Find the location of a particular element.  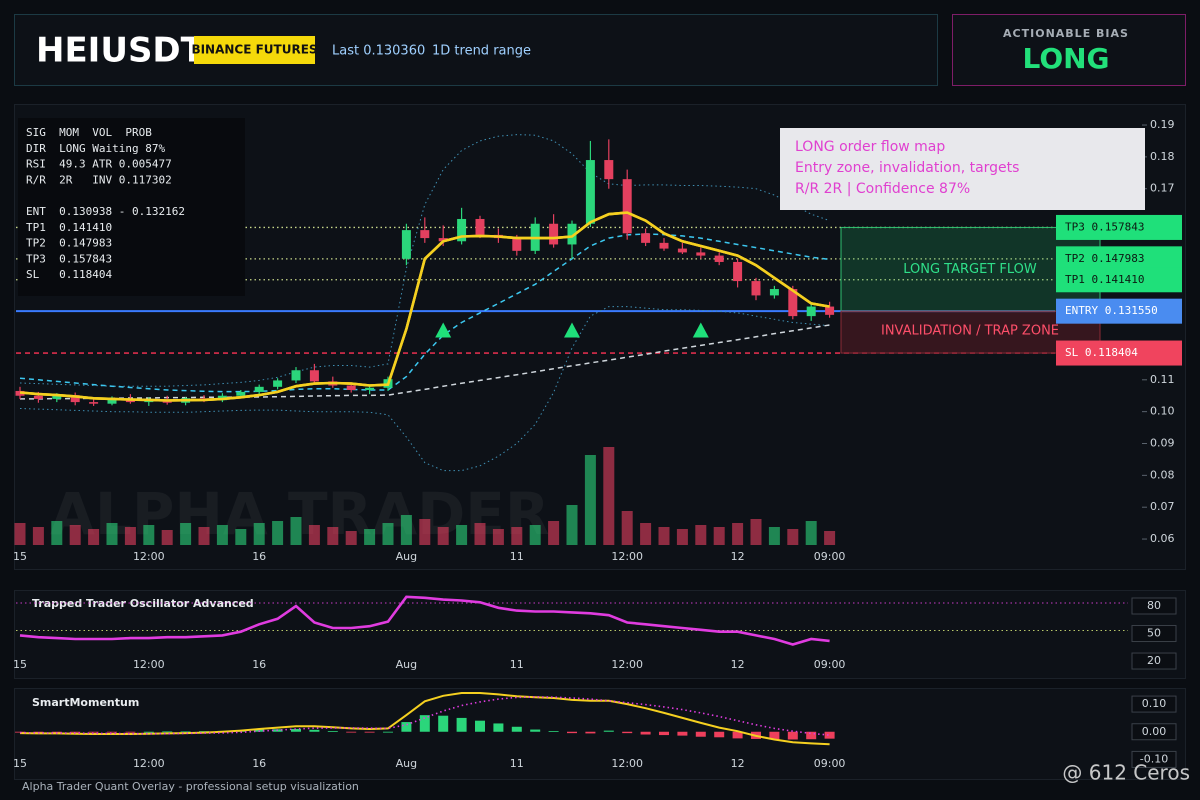

oscillator-line is located at coordinates (424, 620).